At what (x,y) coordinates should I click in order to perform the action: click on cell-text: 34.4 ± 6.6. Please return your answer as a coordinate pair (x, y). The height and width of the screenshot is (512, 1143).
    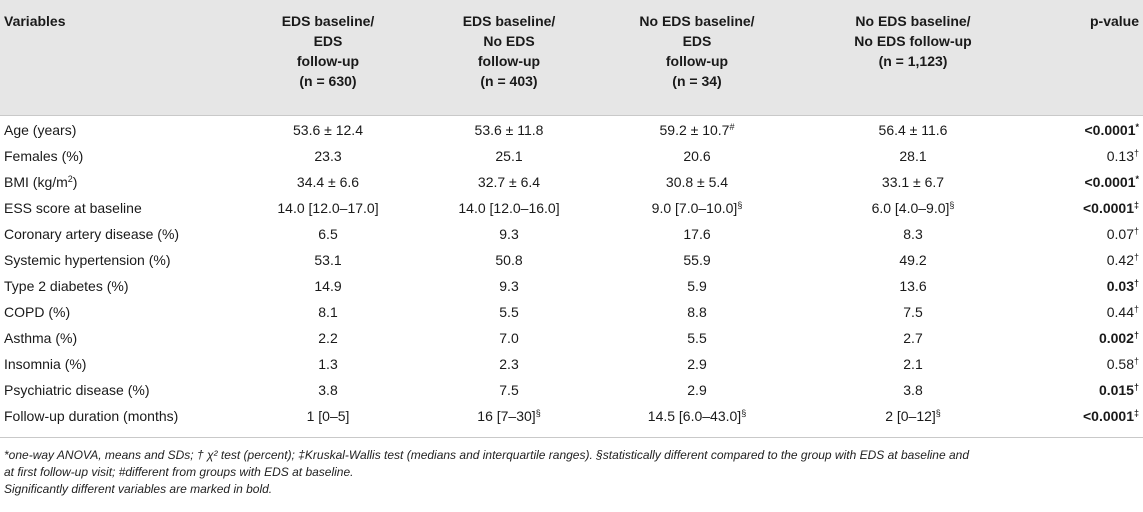
    Looking at the image, I should click on (328, 182).